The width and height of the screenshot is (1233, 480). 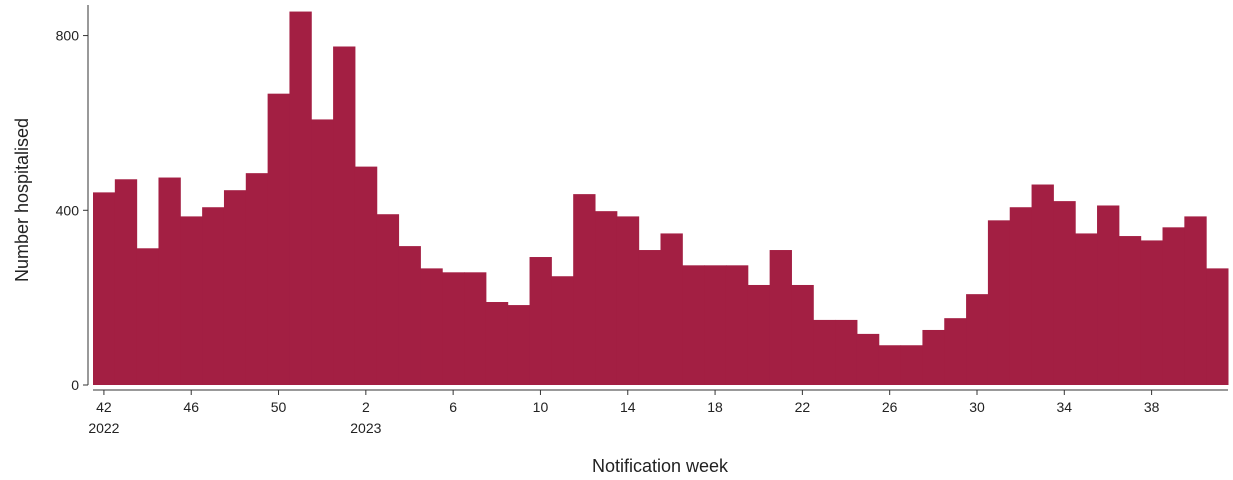 What do you see at coordinates (366, 407) in the screenshot?
I see `x-tick-label-line: 2` at bounding box center [366, 407].